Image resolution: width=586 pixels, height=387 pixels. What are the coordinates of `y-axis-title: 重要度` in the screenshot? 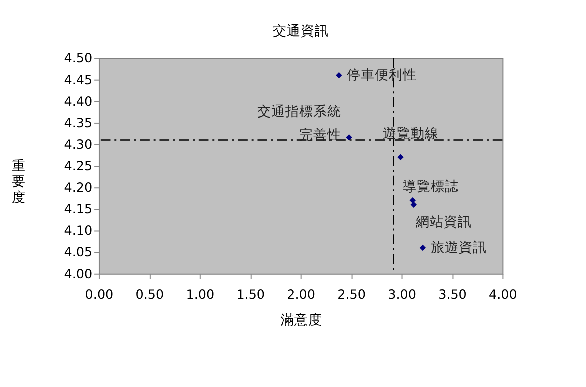 It's located at (19, 182).